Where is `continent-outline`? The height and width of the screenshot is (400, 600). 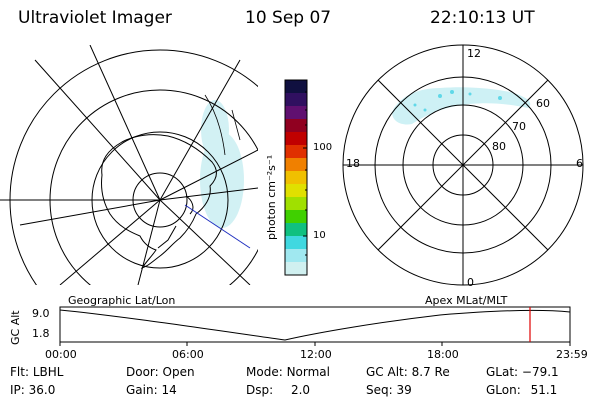 continent-outline is located at coordinates (159, 201).